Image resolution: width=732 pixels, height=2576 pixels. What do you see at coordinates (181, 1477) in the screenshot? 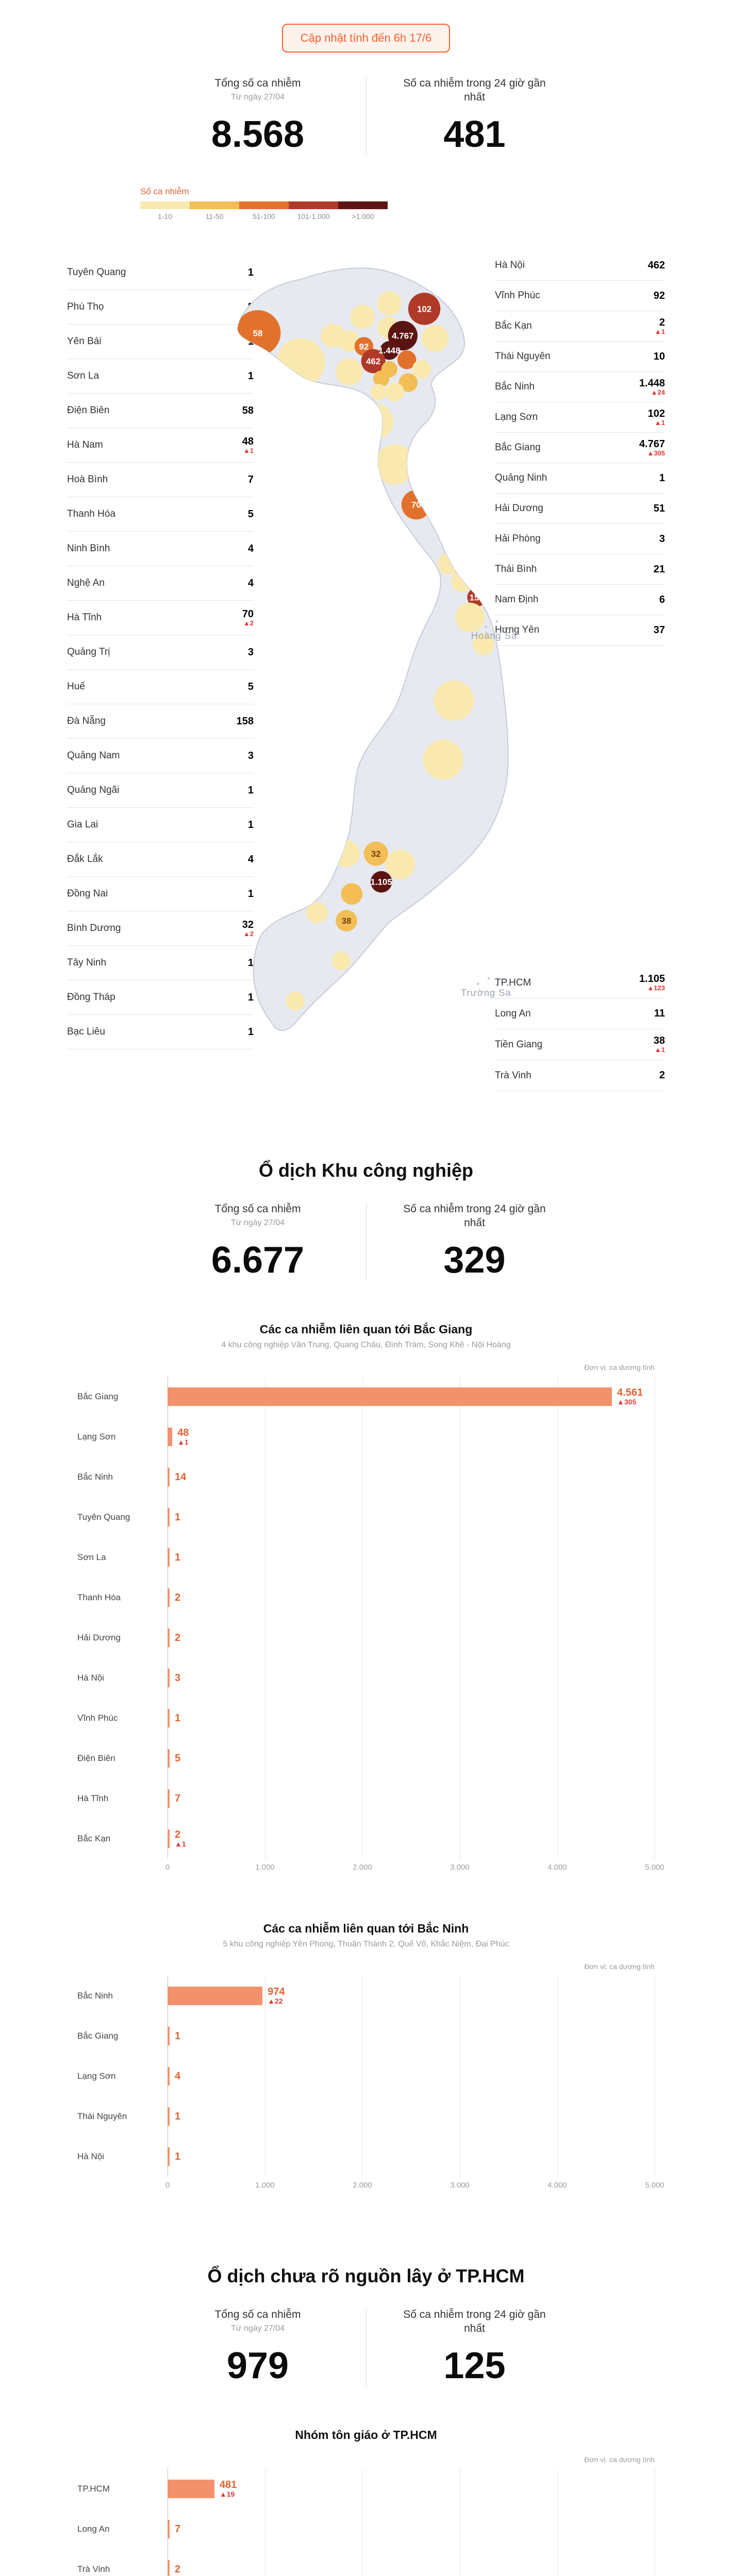
I see `chart-value: 14` at bounding box center [181, 1477].